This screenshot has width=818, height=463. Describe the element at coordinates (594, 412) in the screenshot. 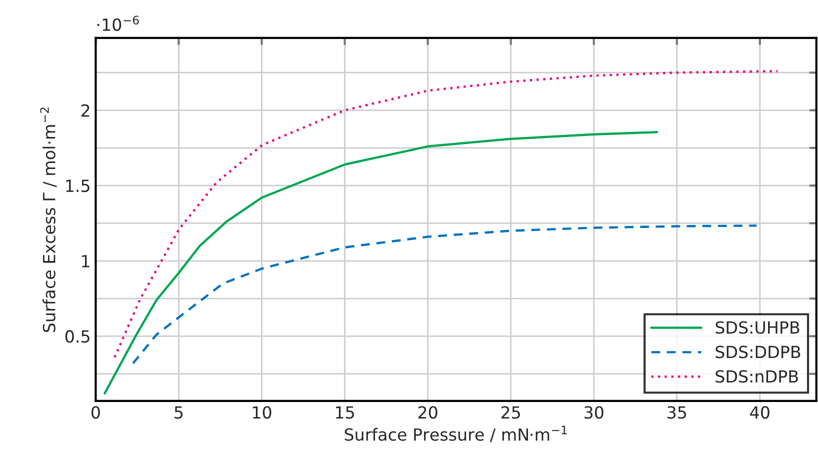

I see `x-tick-label: 30` at that location.